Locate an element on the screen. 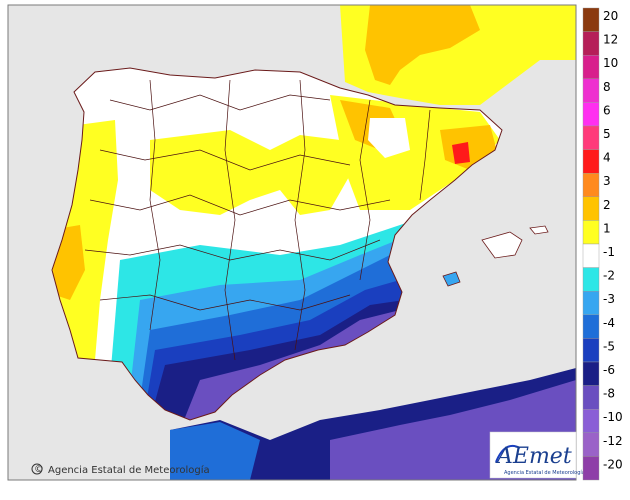 This screenshot has width=630, height=500. france-warm-patch is located at coordinates (422, 45).